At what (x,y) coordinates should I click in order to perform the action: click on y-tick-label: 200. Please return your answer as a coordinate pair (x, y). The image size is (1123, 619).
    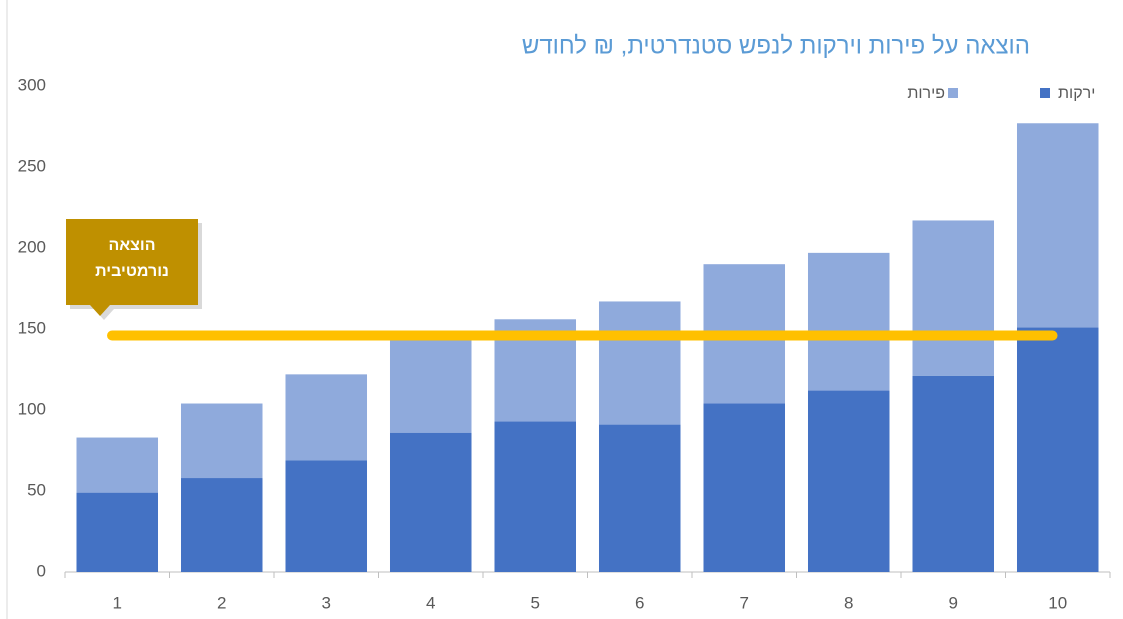
    Looking at the image, I should click on (32, 246).